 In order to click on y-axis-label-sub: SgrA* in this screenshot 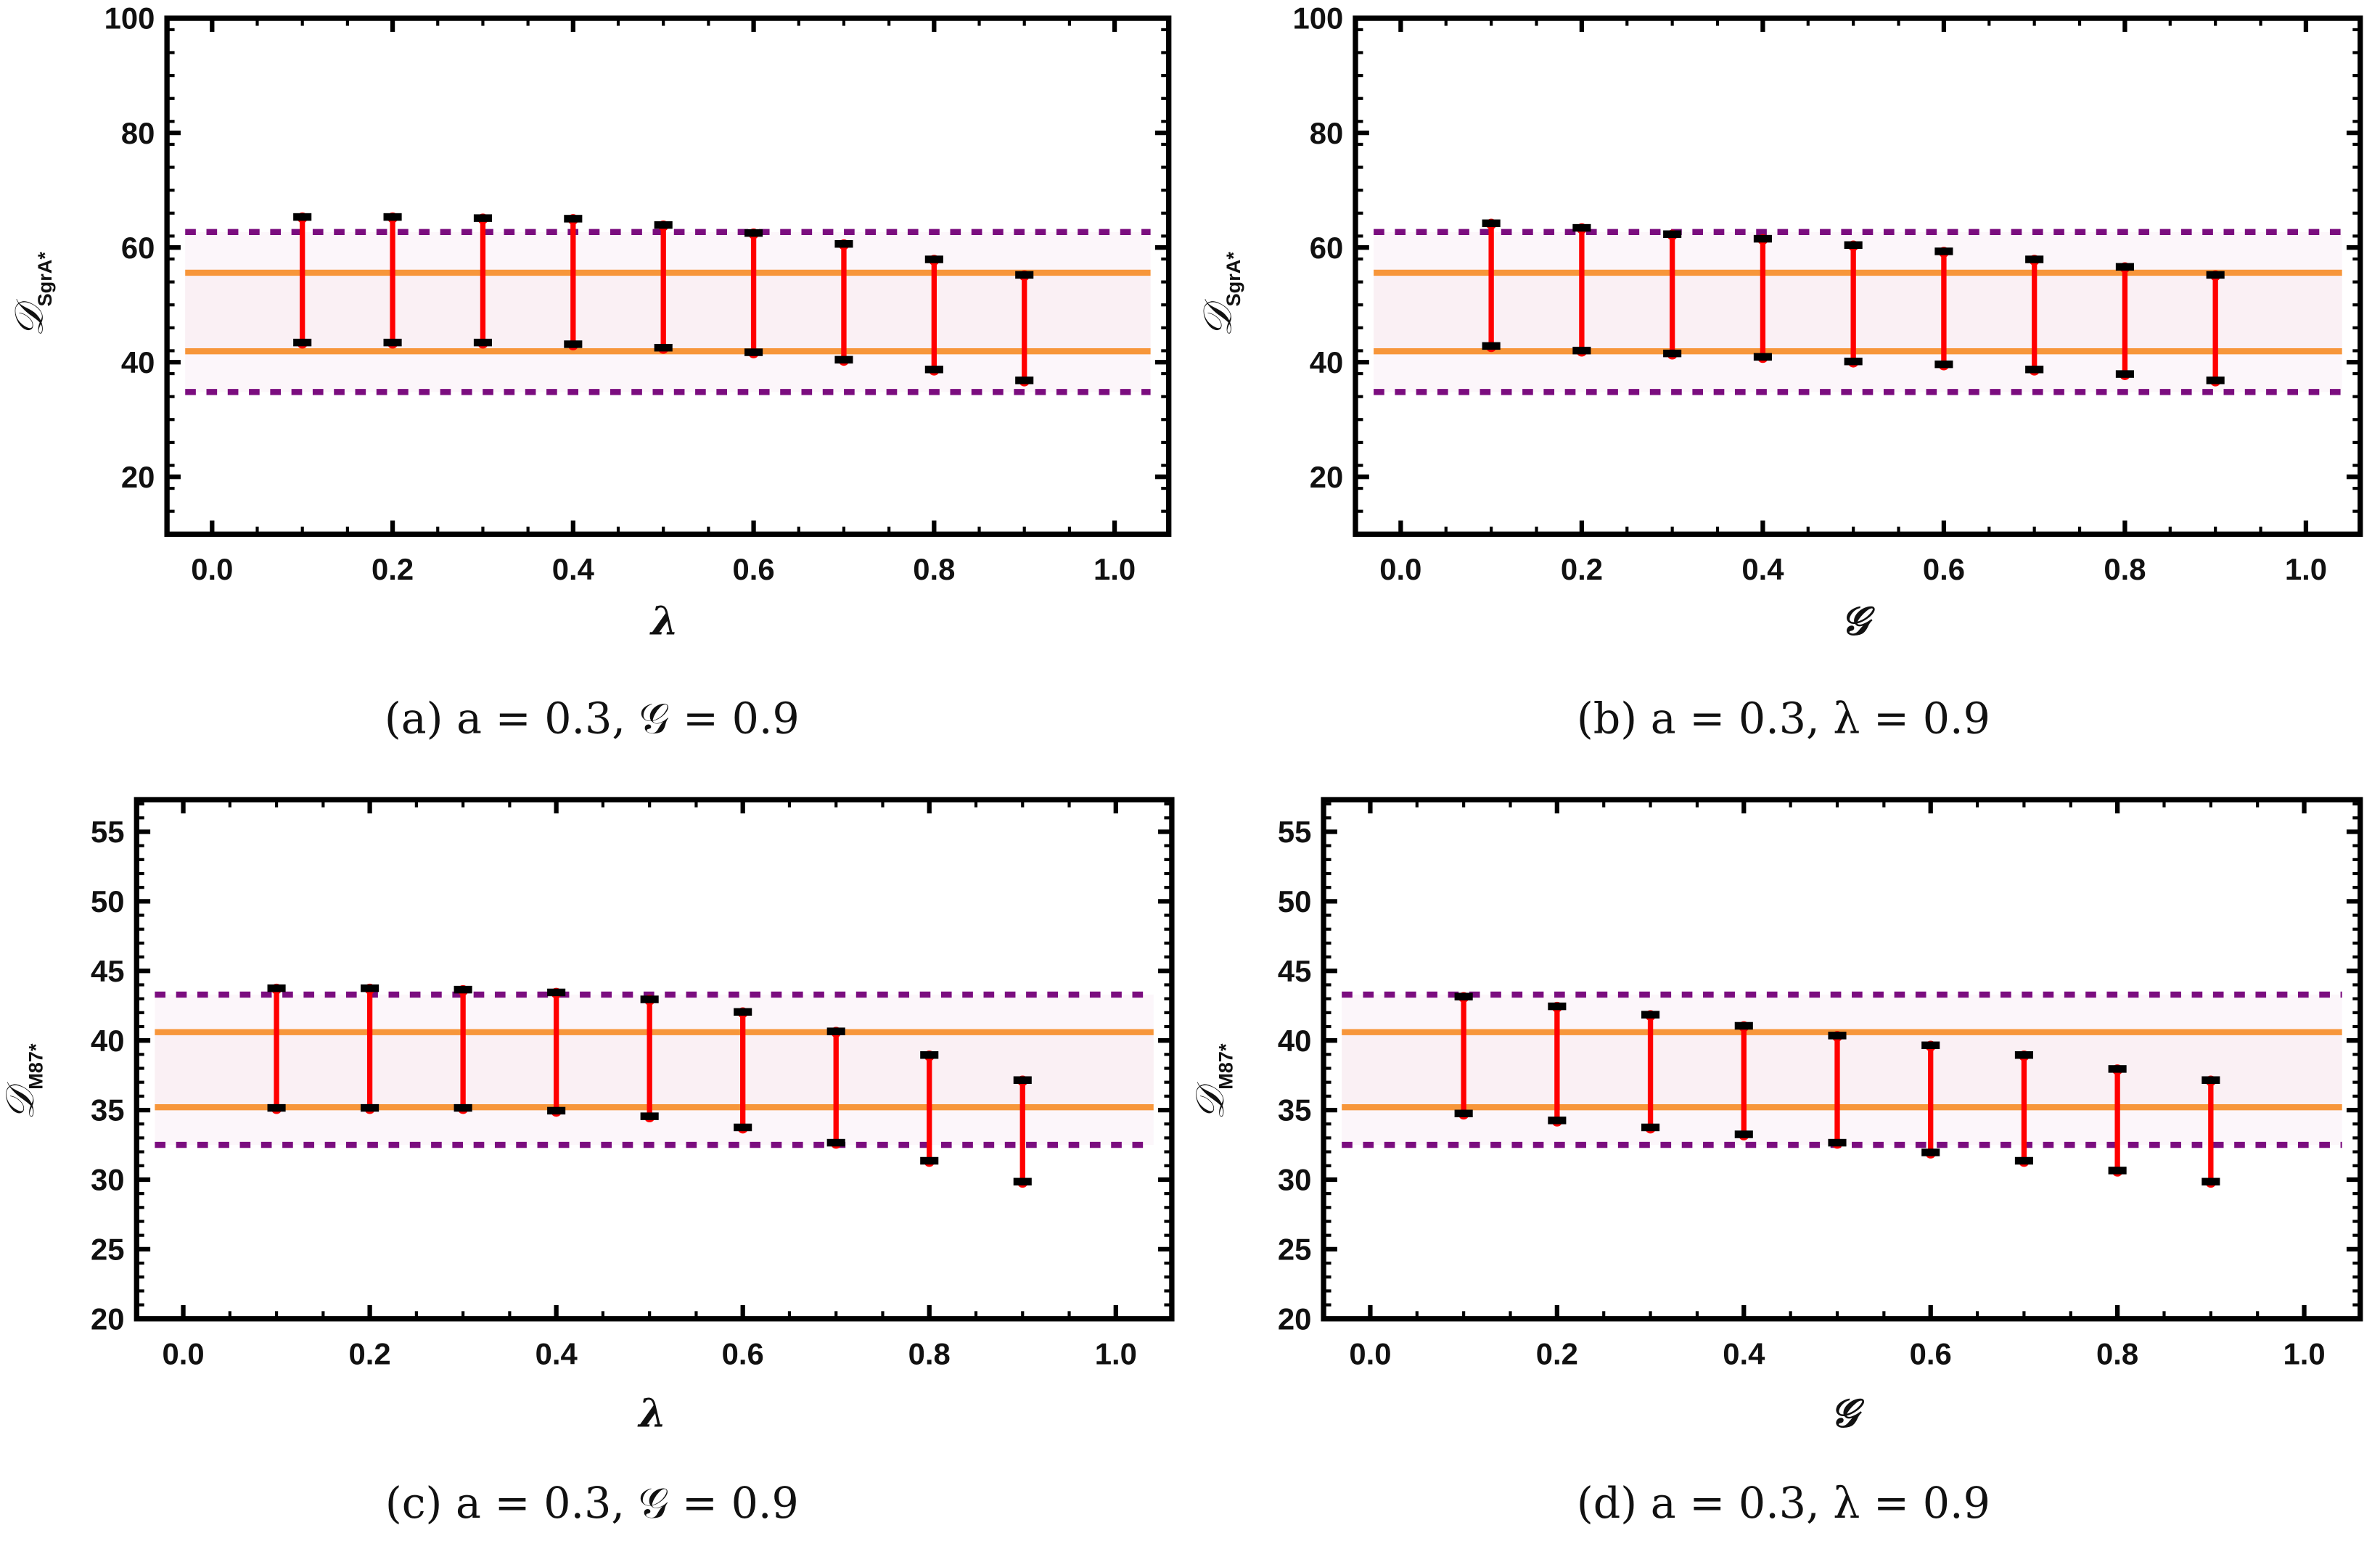, I will do `click(44, 279)`.